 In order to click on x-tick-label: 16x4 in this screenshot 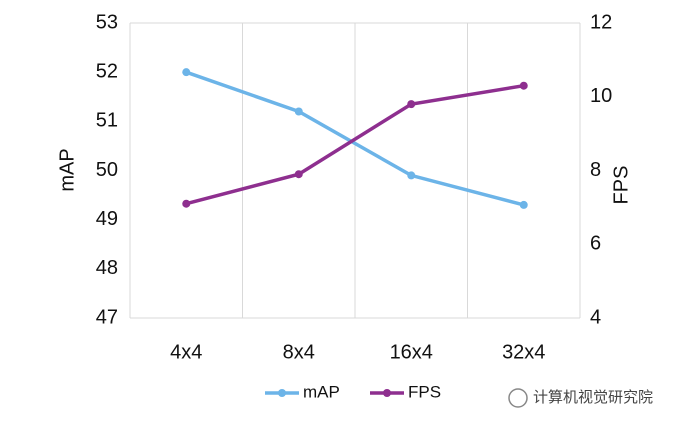, I will do `click(411, 352)`.